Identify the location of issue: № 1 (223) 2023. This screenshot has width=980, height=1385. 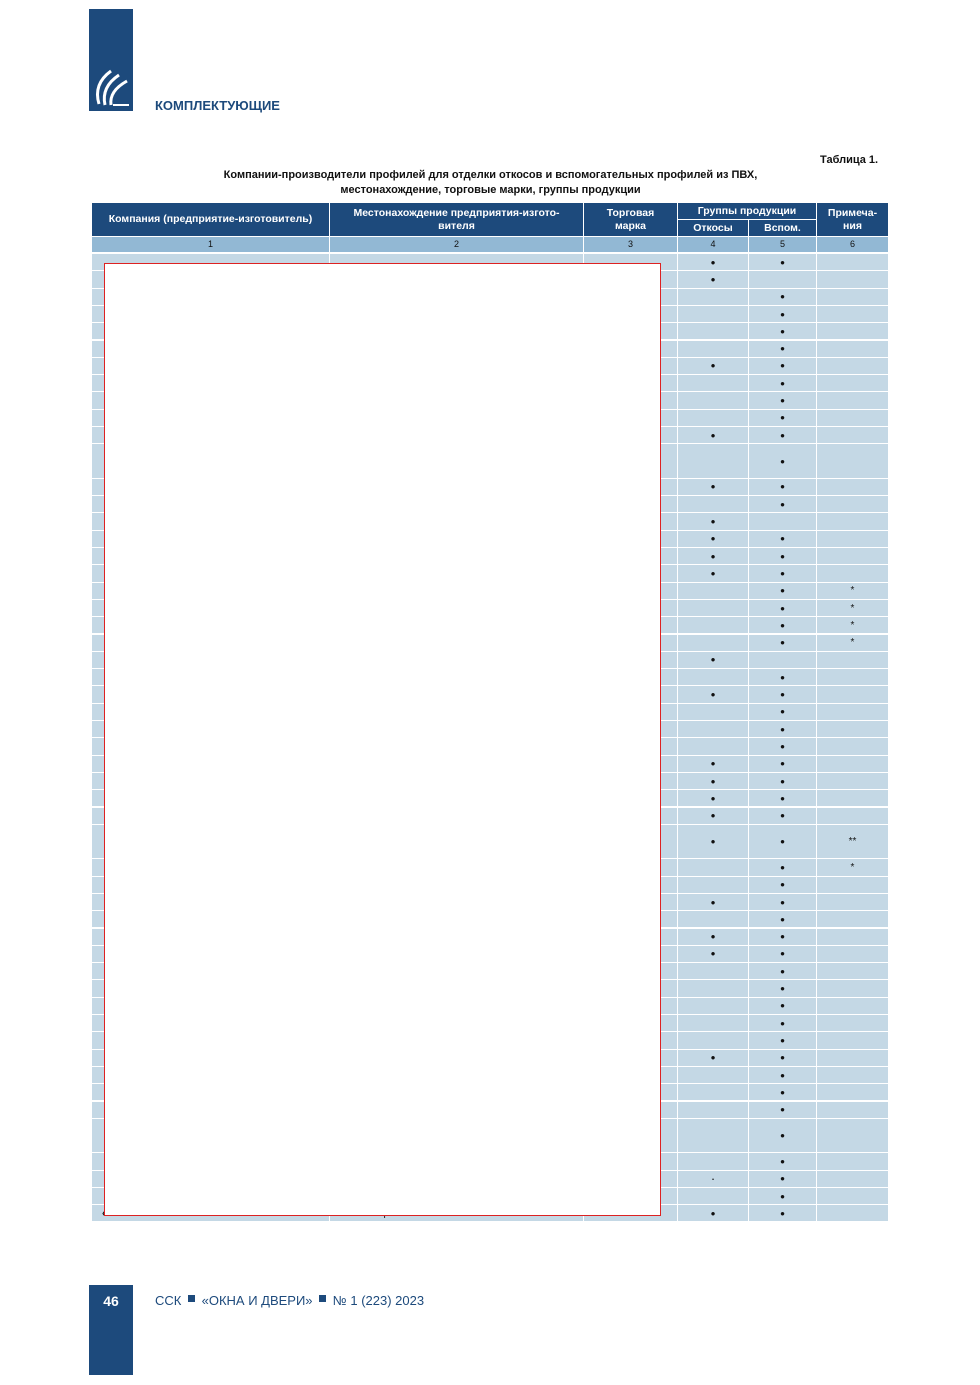
(378, 1300).